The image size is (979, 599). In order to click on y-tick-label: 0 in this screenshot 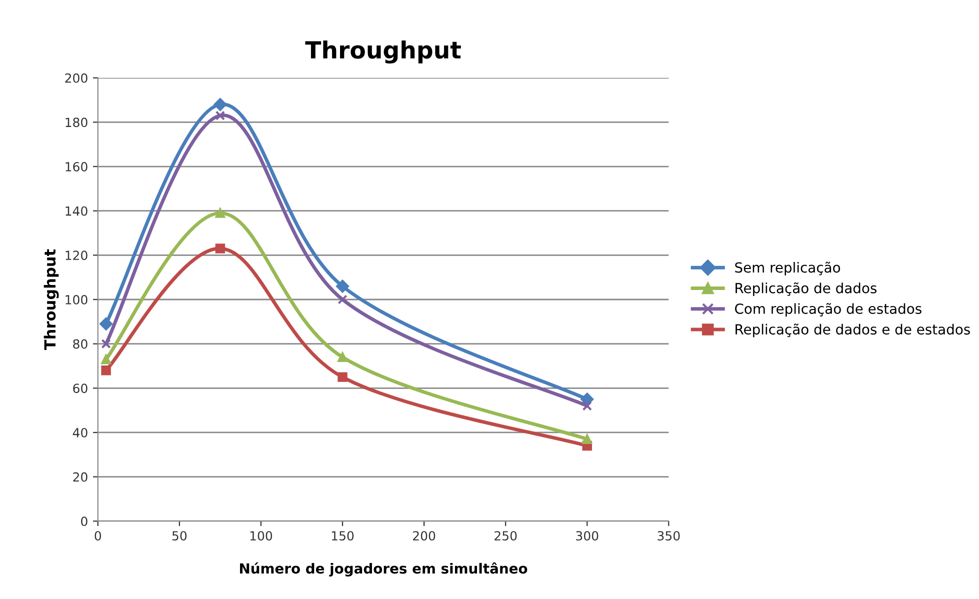, I will do `click(84, 521)`.